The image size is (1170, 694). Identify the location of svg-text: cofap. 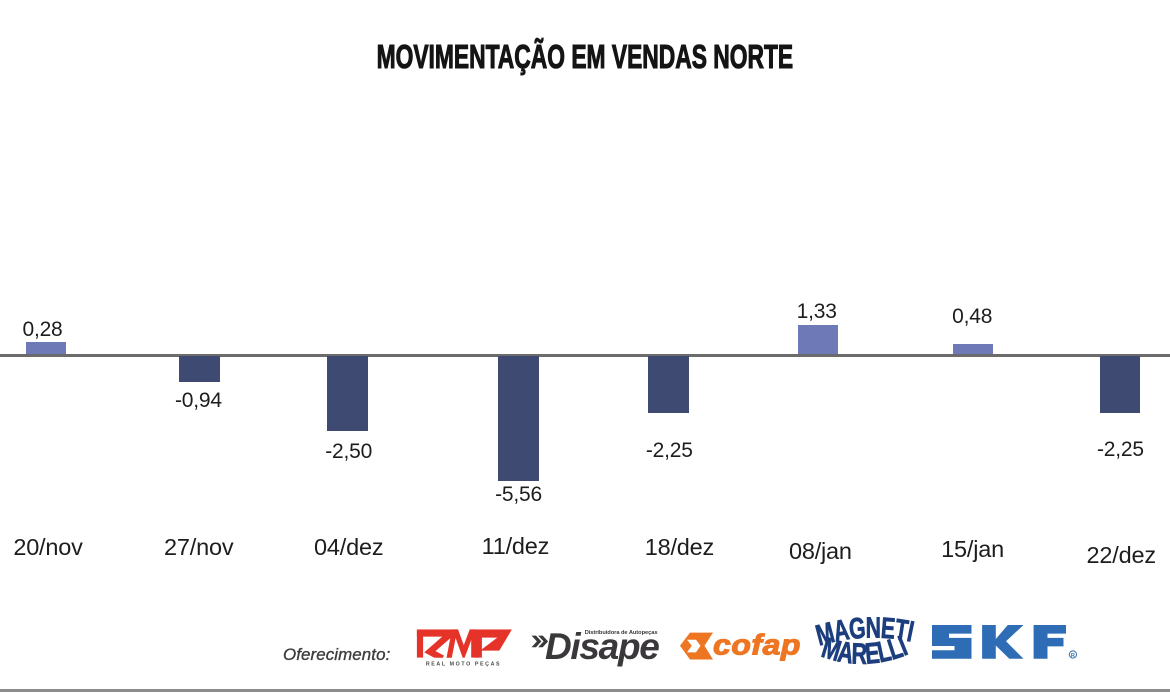
(757, 646).